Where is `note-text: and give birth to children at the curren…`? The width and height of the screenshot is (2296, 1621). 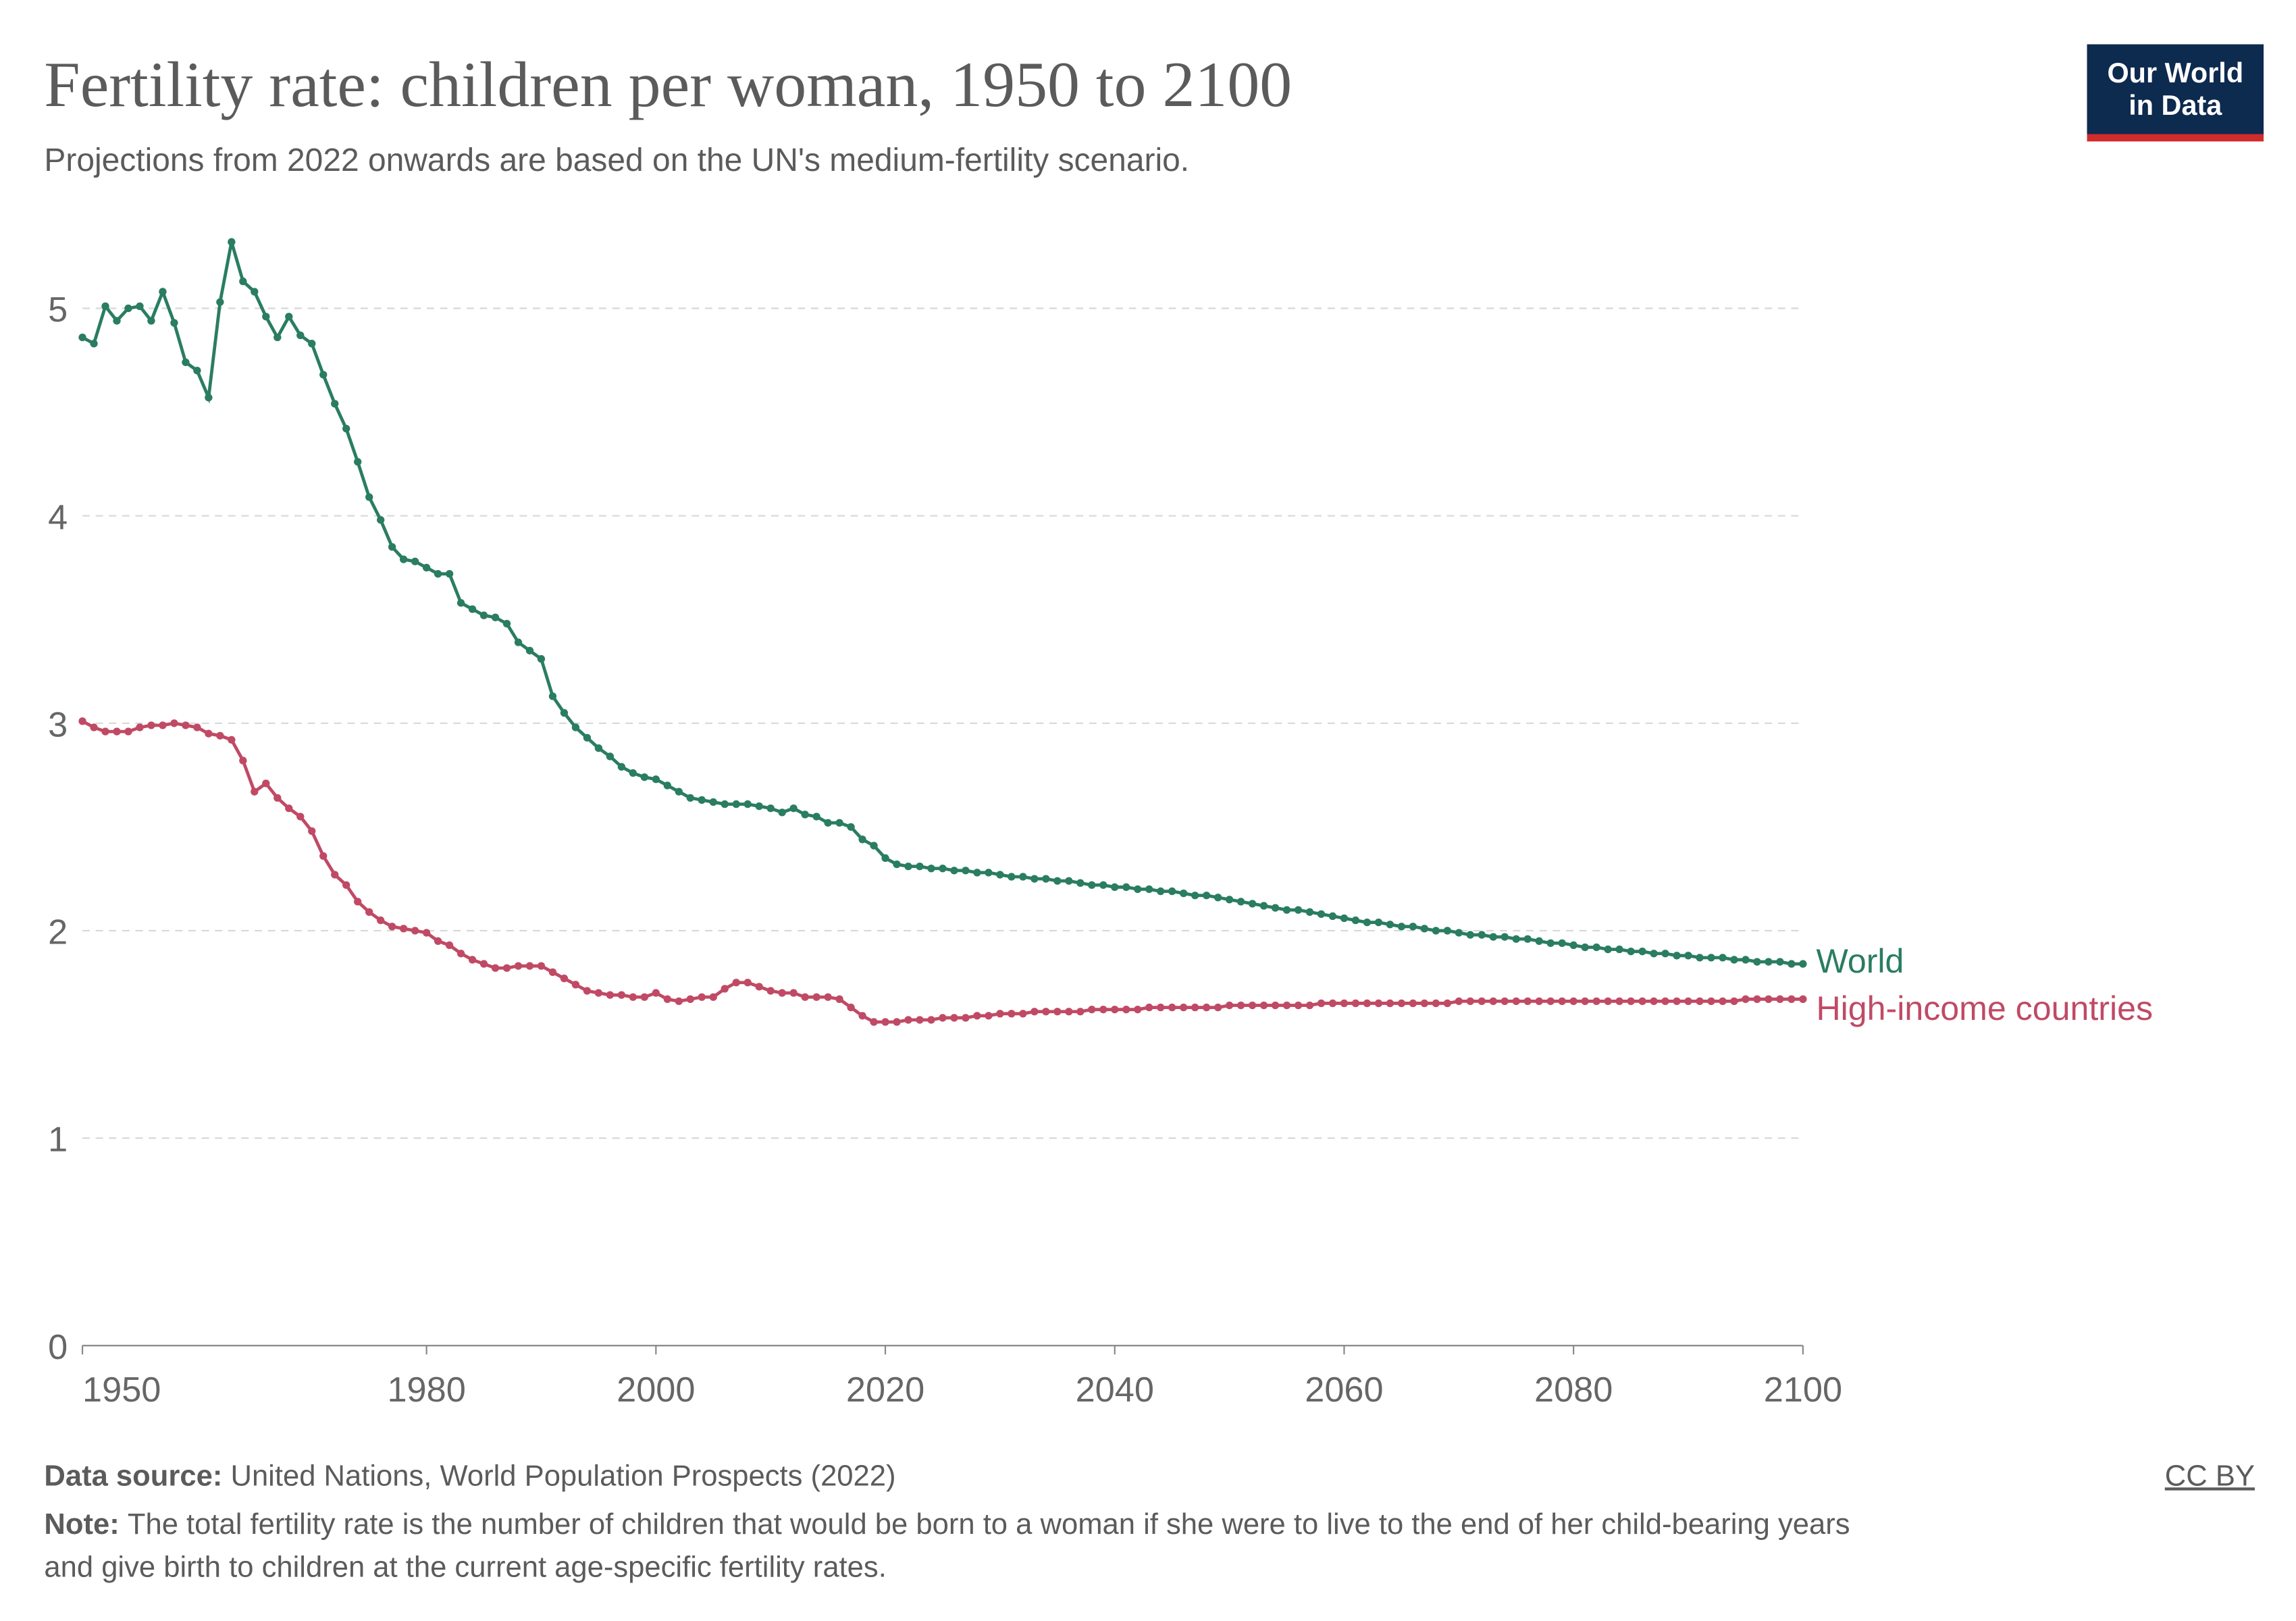 note-text: and give birth to children at the curren… is located at coordinates (465, 1567).